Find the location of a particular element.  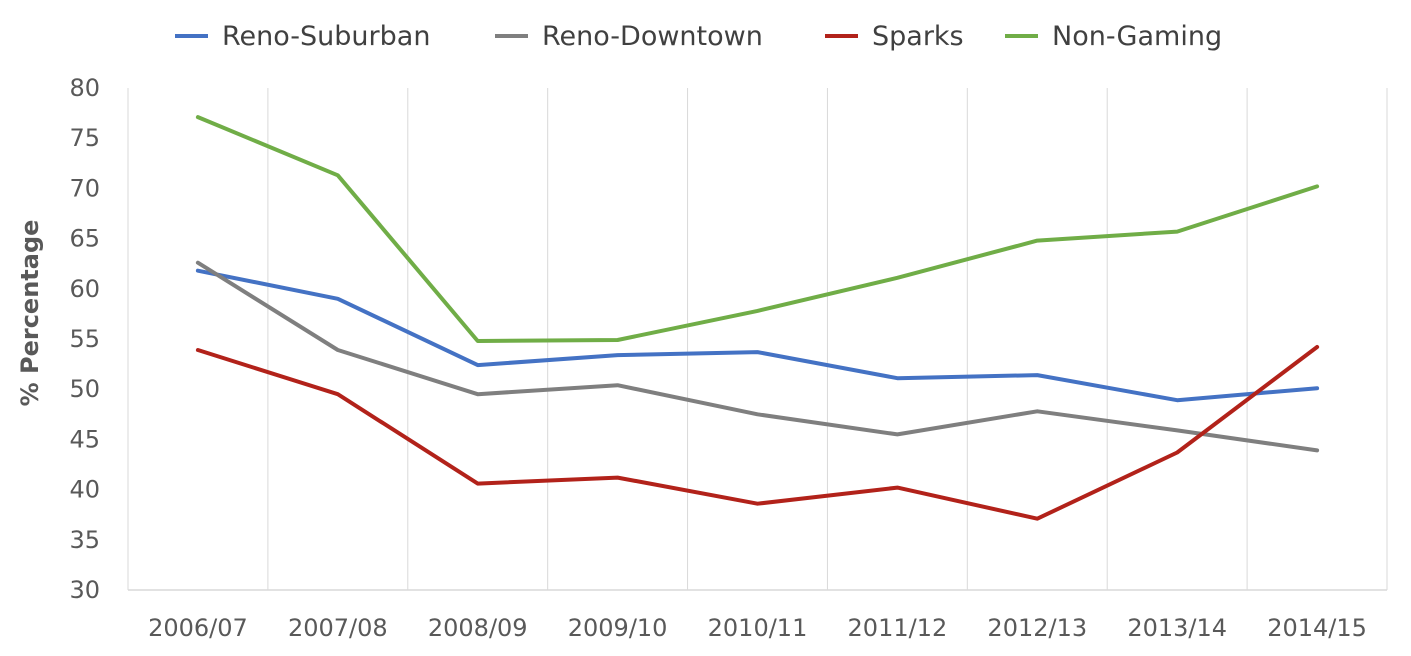

x-tick-label: 2013/14 is located at coordinates (1177, 628).